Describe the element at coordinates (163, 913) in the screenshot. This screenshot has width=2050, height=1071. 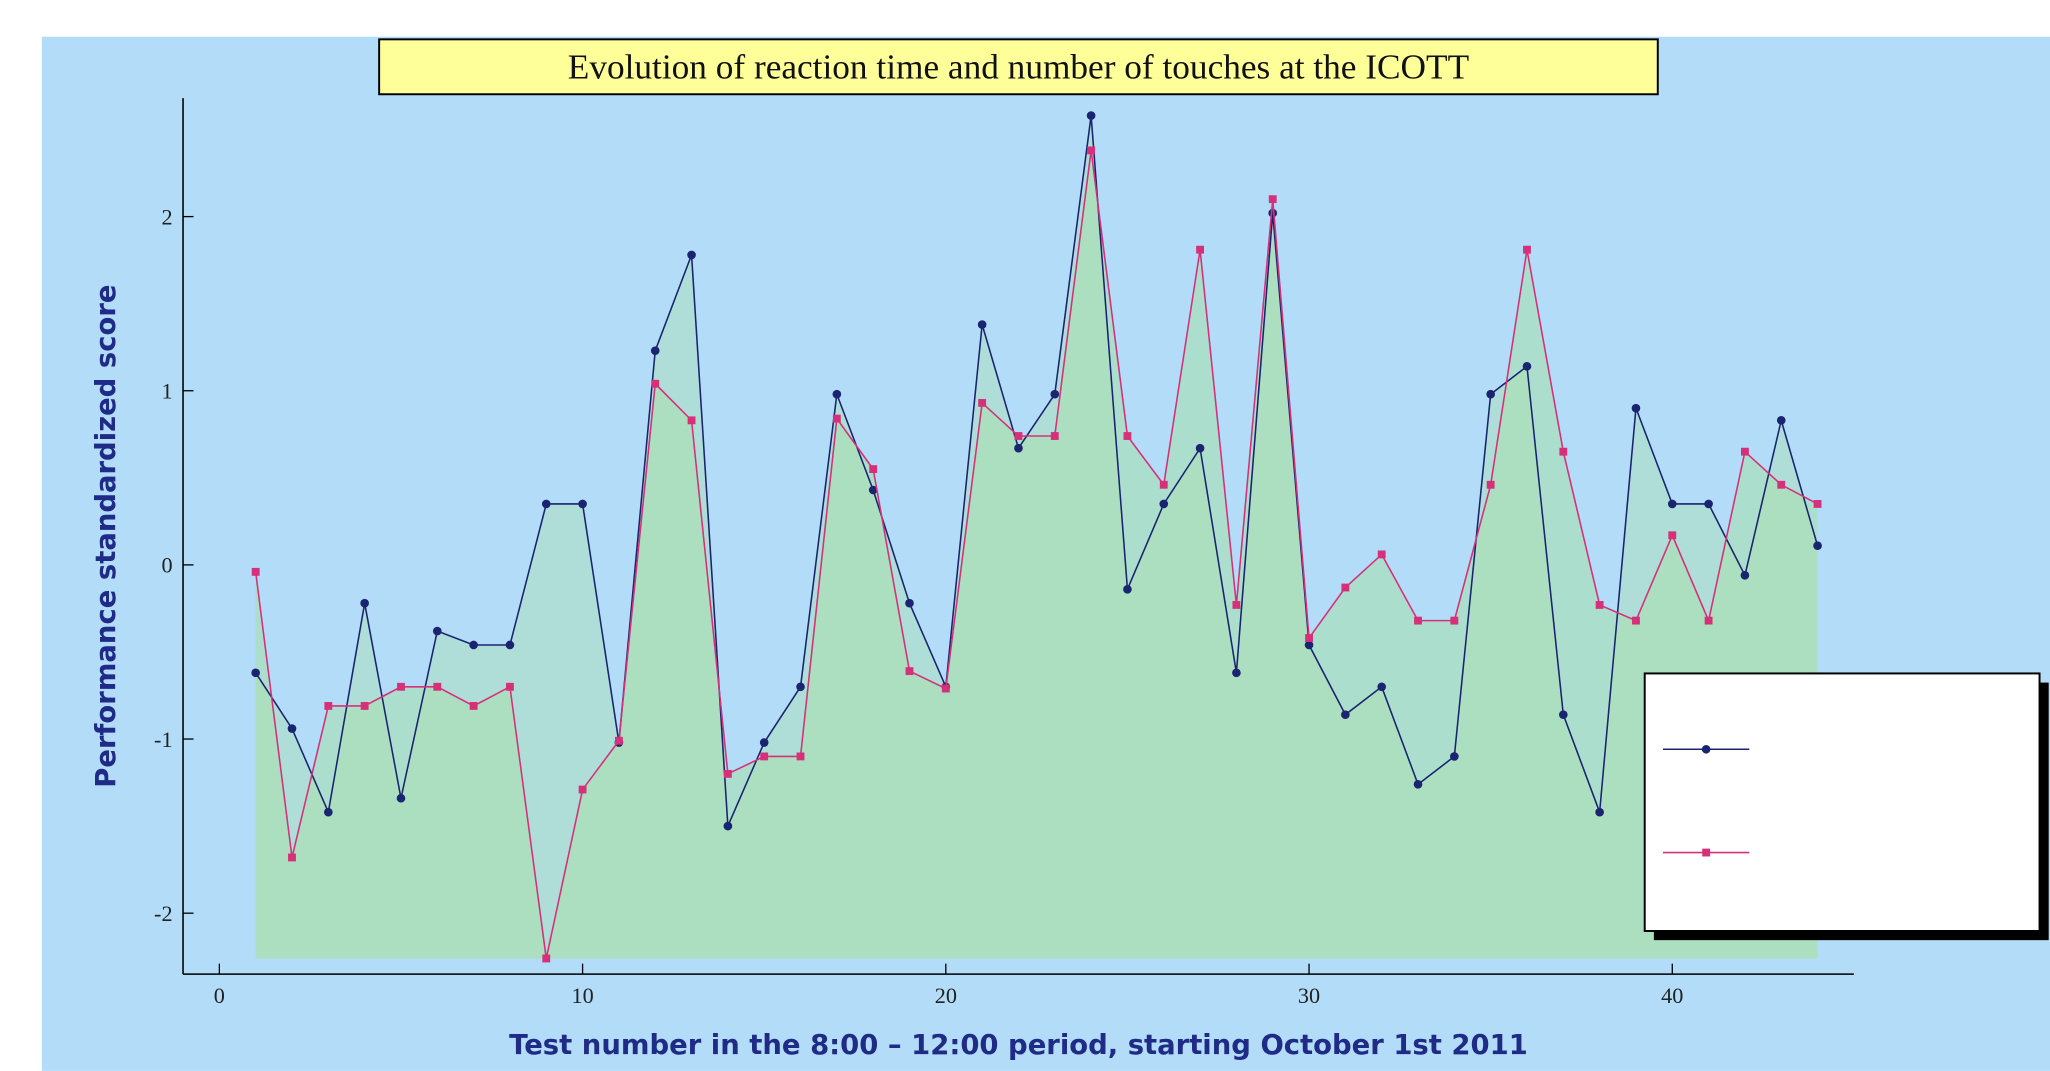
I see `y-tick-label: -2` at that location.